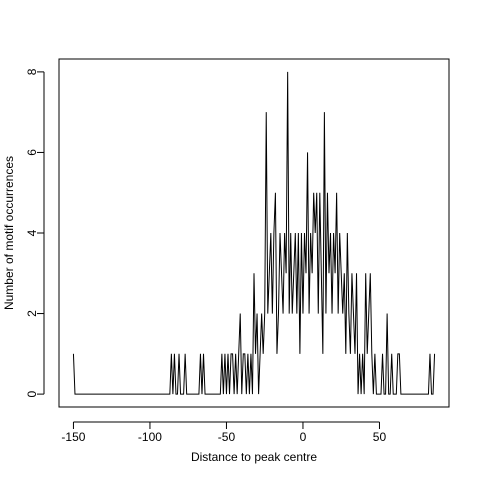 The image size is (480, 485). I want to click on y-tick-label: 6, so click(32, 152).